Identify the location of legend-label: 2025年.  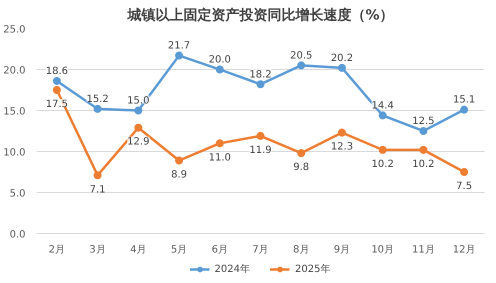
(312, 269).